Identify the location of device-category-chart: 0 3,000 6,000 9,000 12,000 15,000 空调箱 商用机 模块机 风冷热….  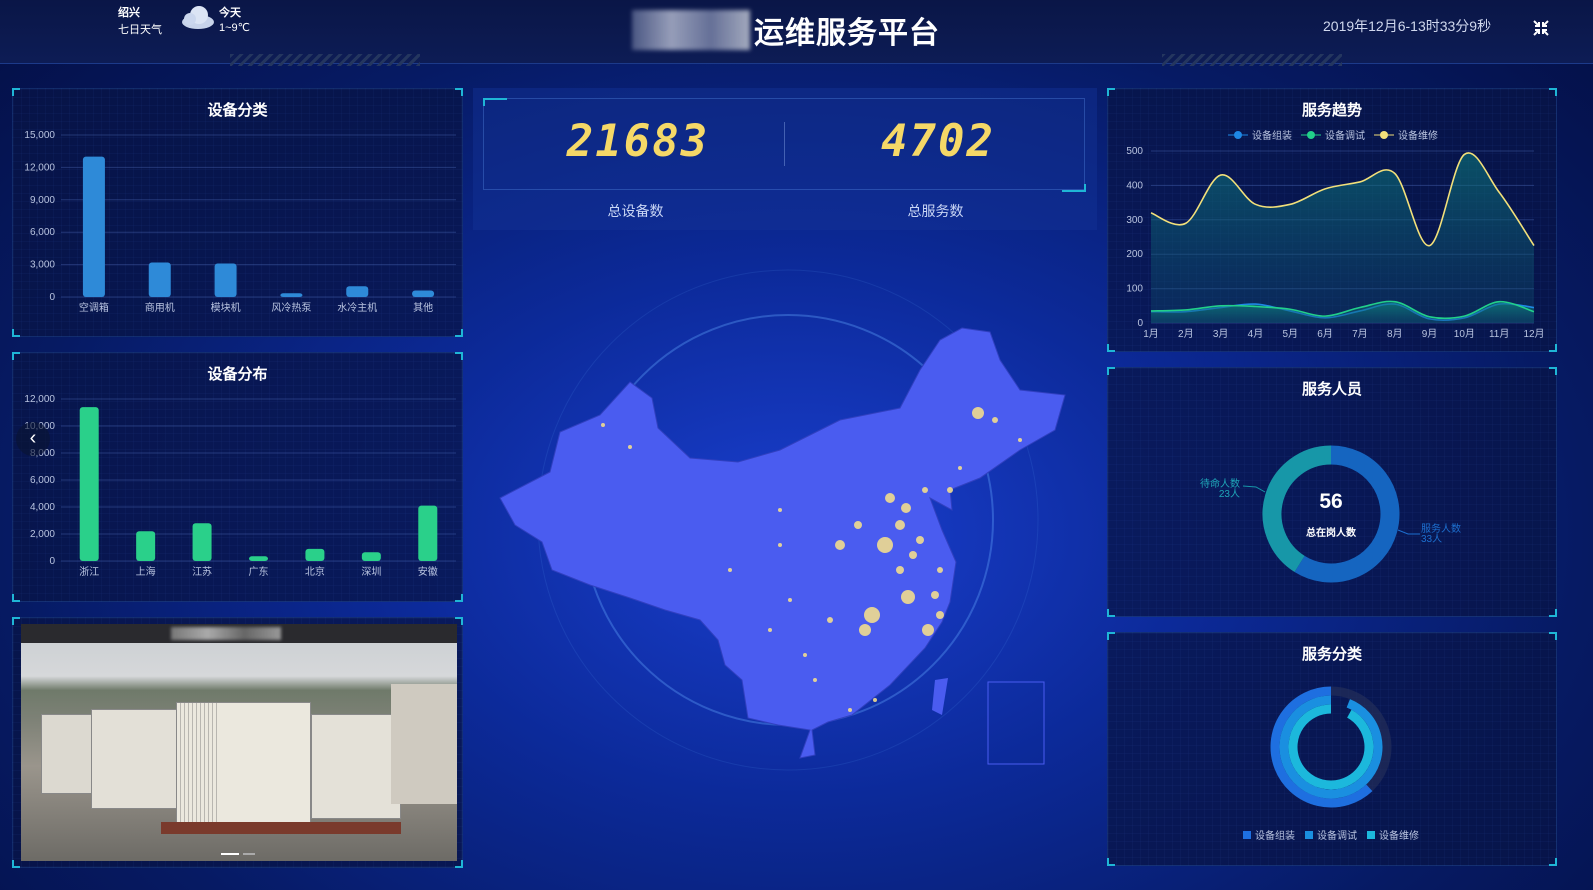
(240, 222).